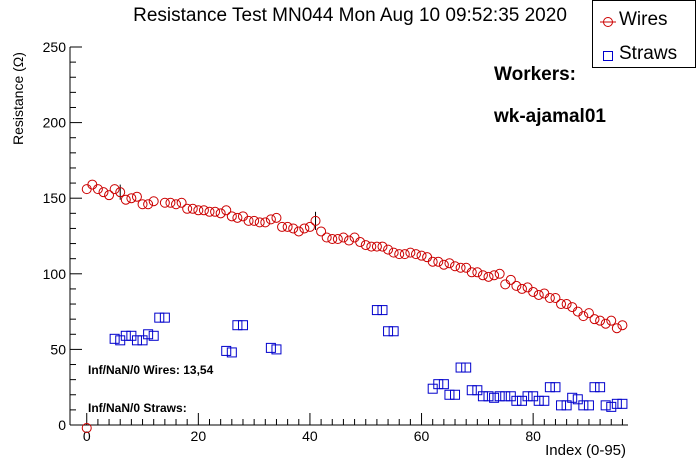 The height and width of the screenshot is (472, 696). What do you see at coordinates (55, 123) in the screenshot?
I see `y-tick-label: 200` at bounding box center [55, 123].